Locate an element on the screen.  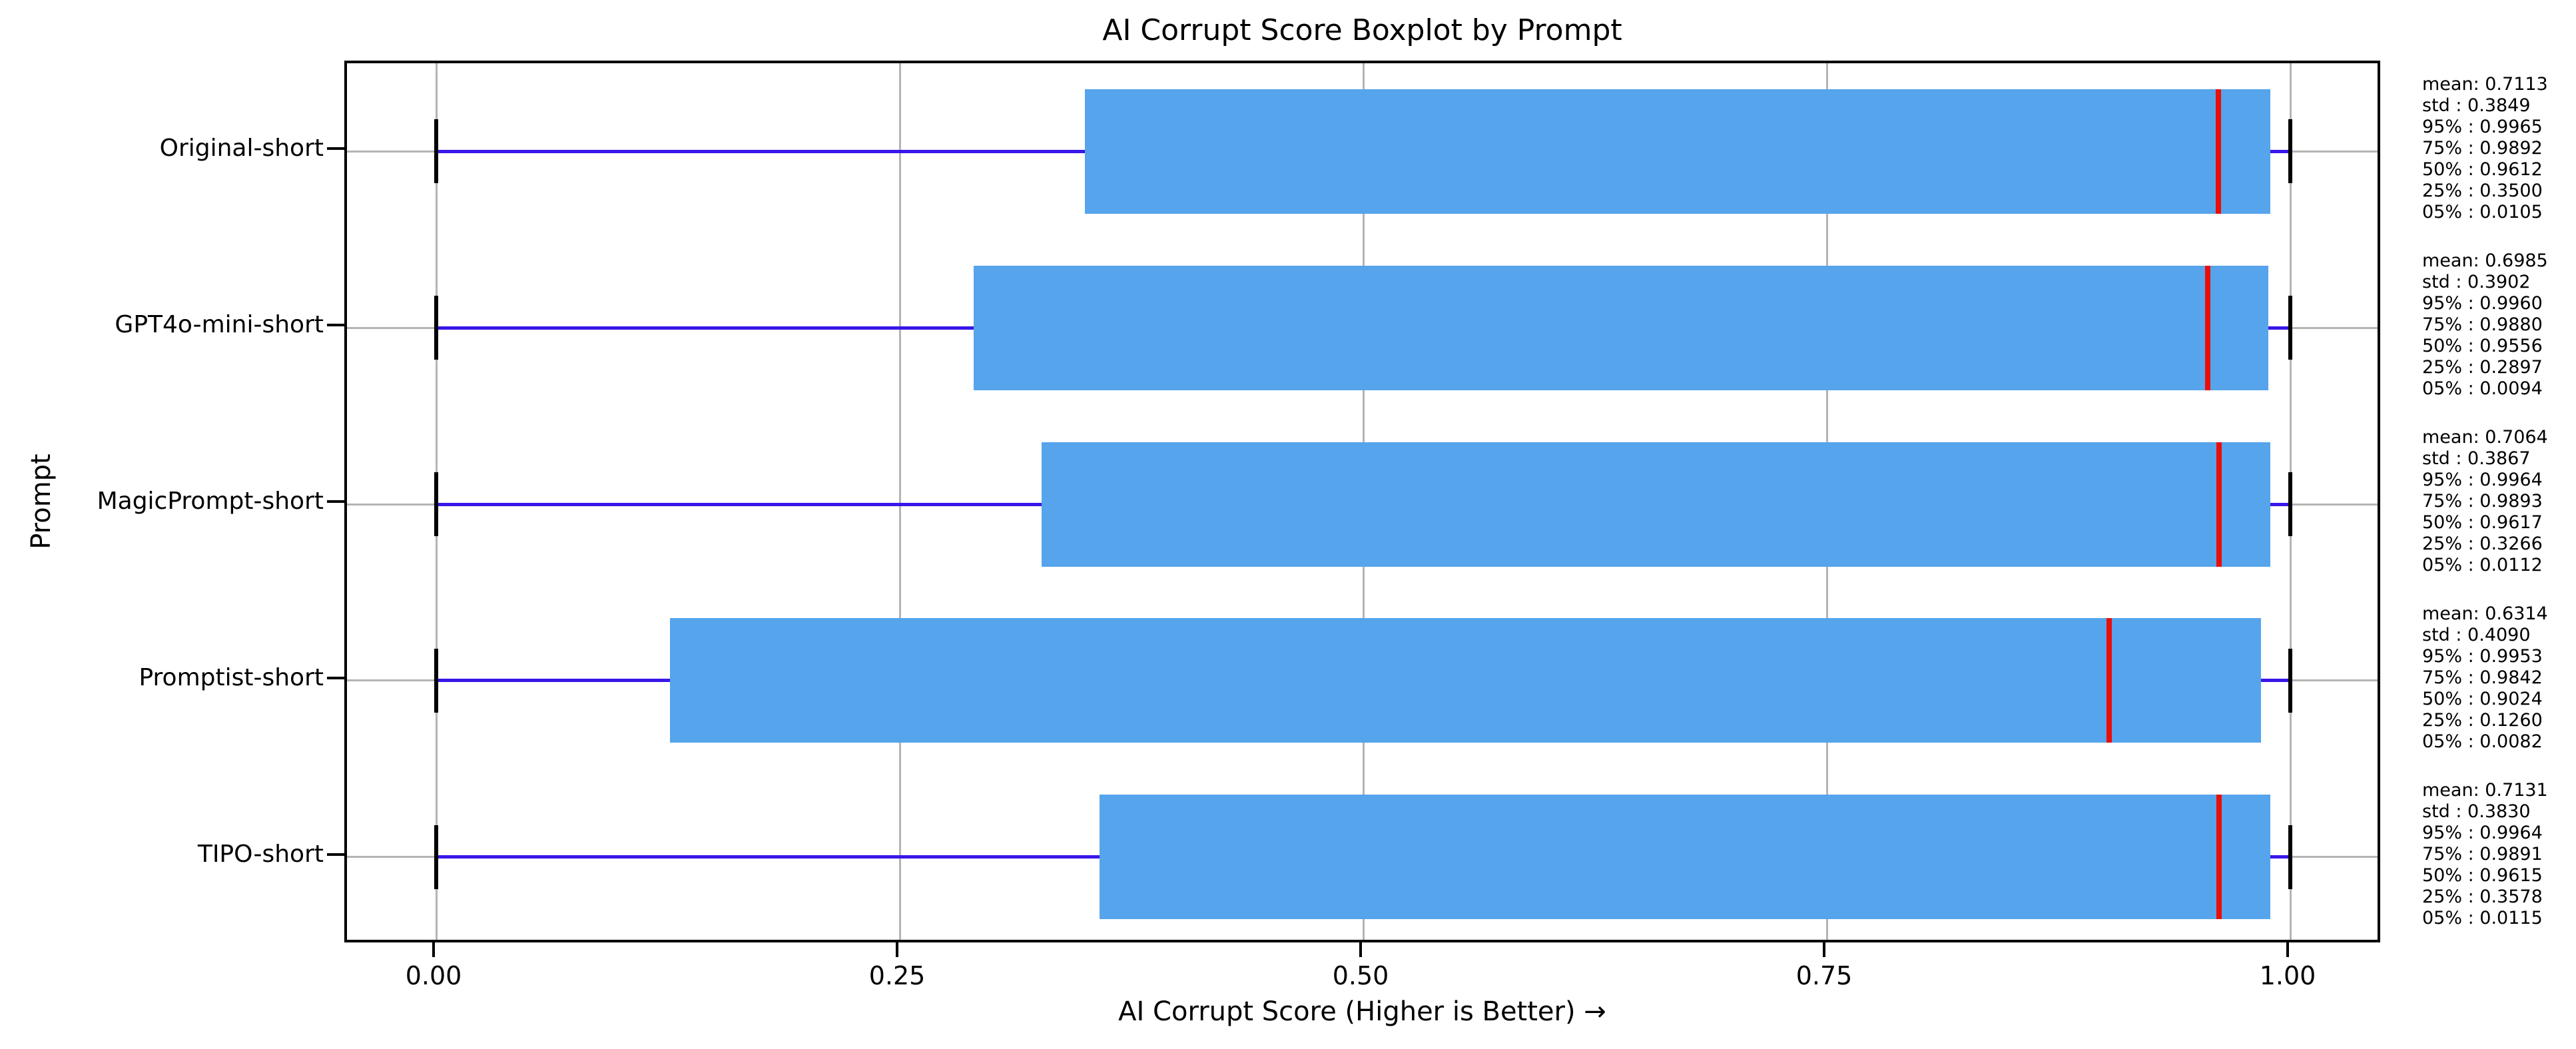
x-tick-label: 0.25 is located at coordinates (897, 976).